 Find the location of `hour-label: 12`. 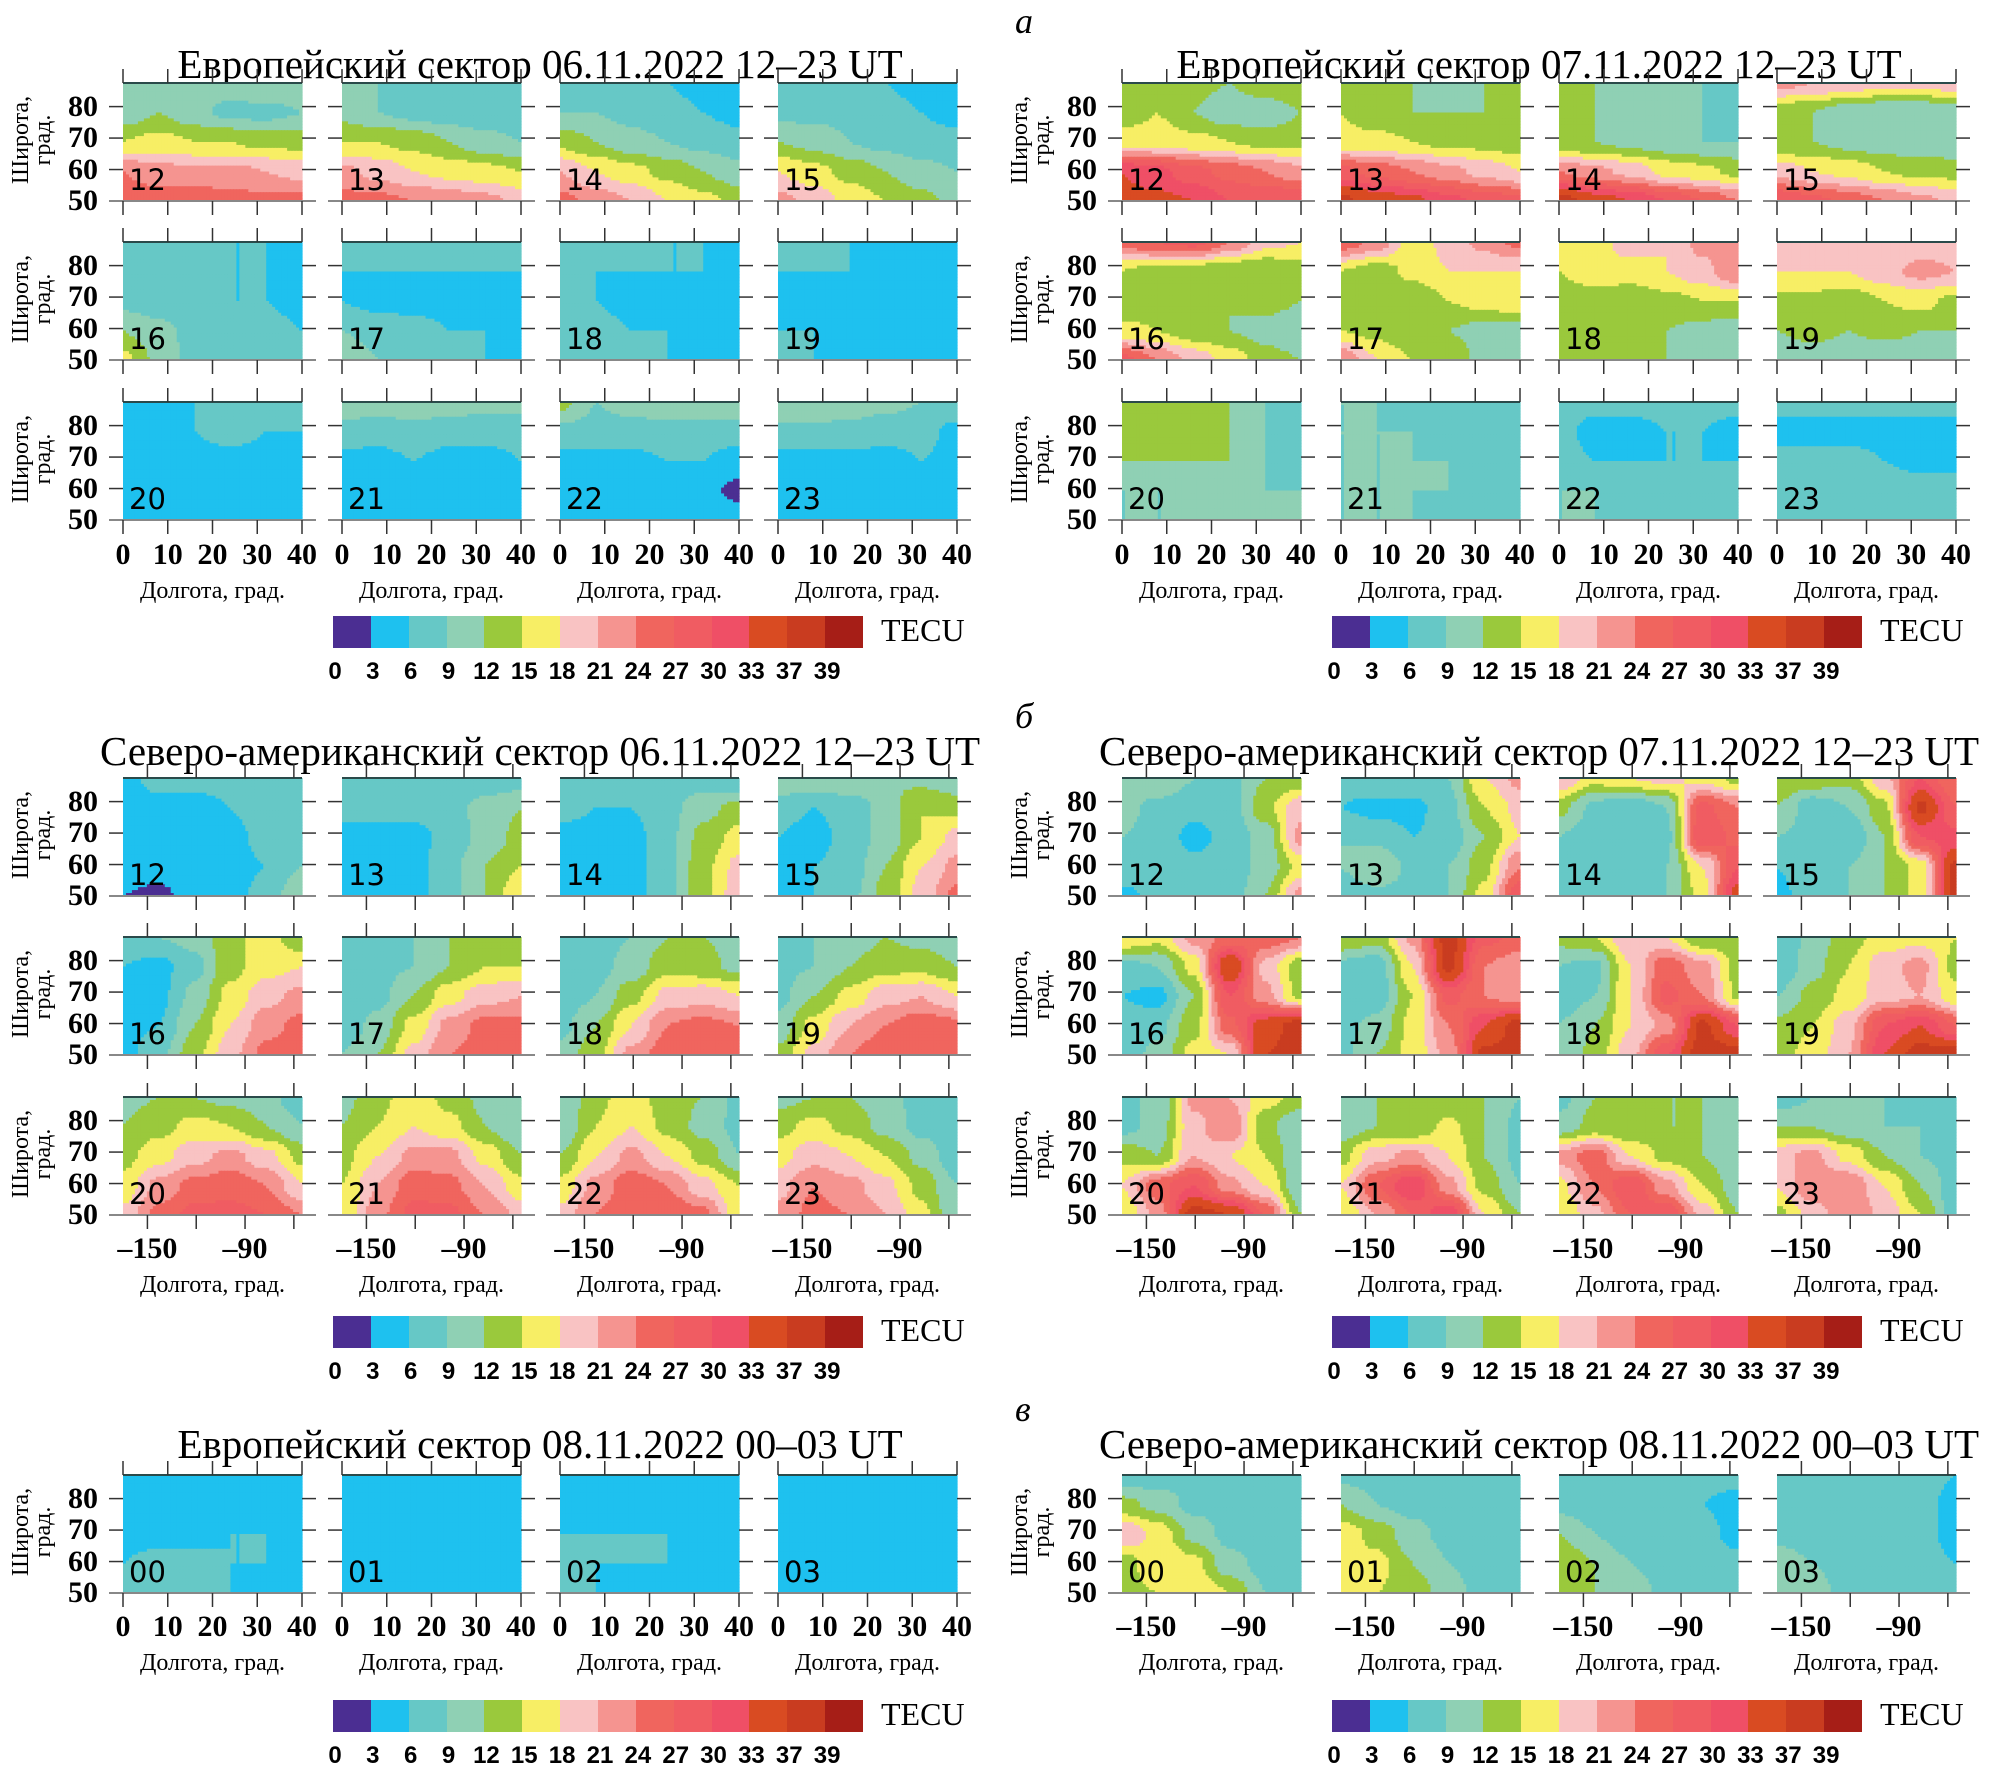

hour-label: 12 is located at coordinates (147, 180).